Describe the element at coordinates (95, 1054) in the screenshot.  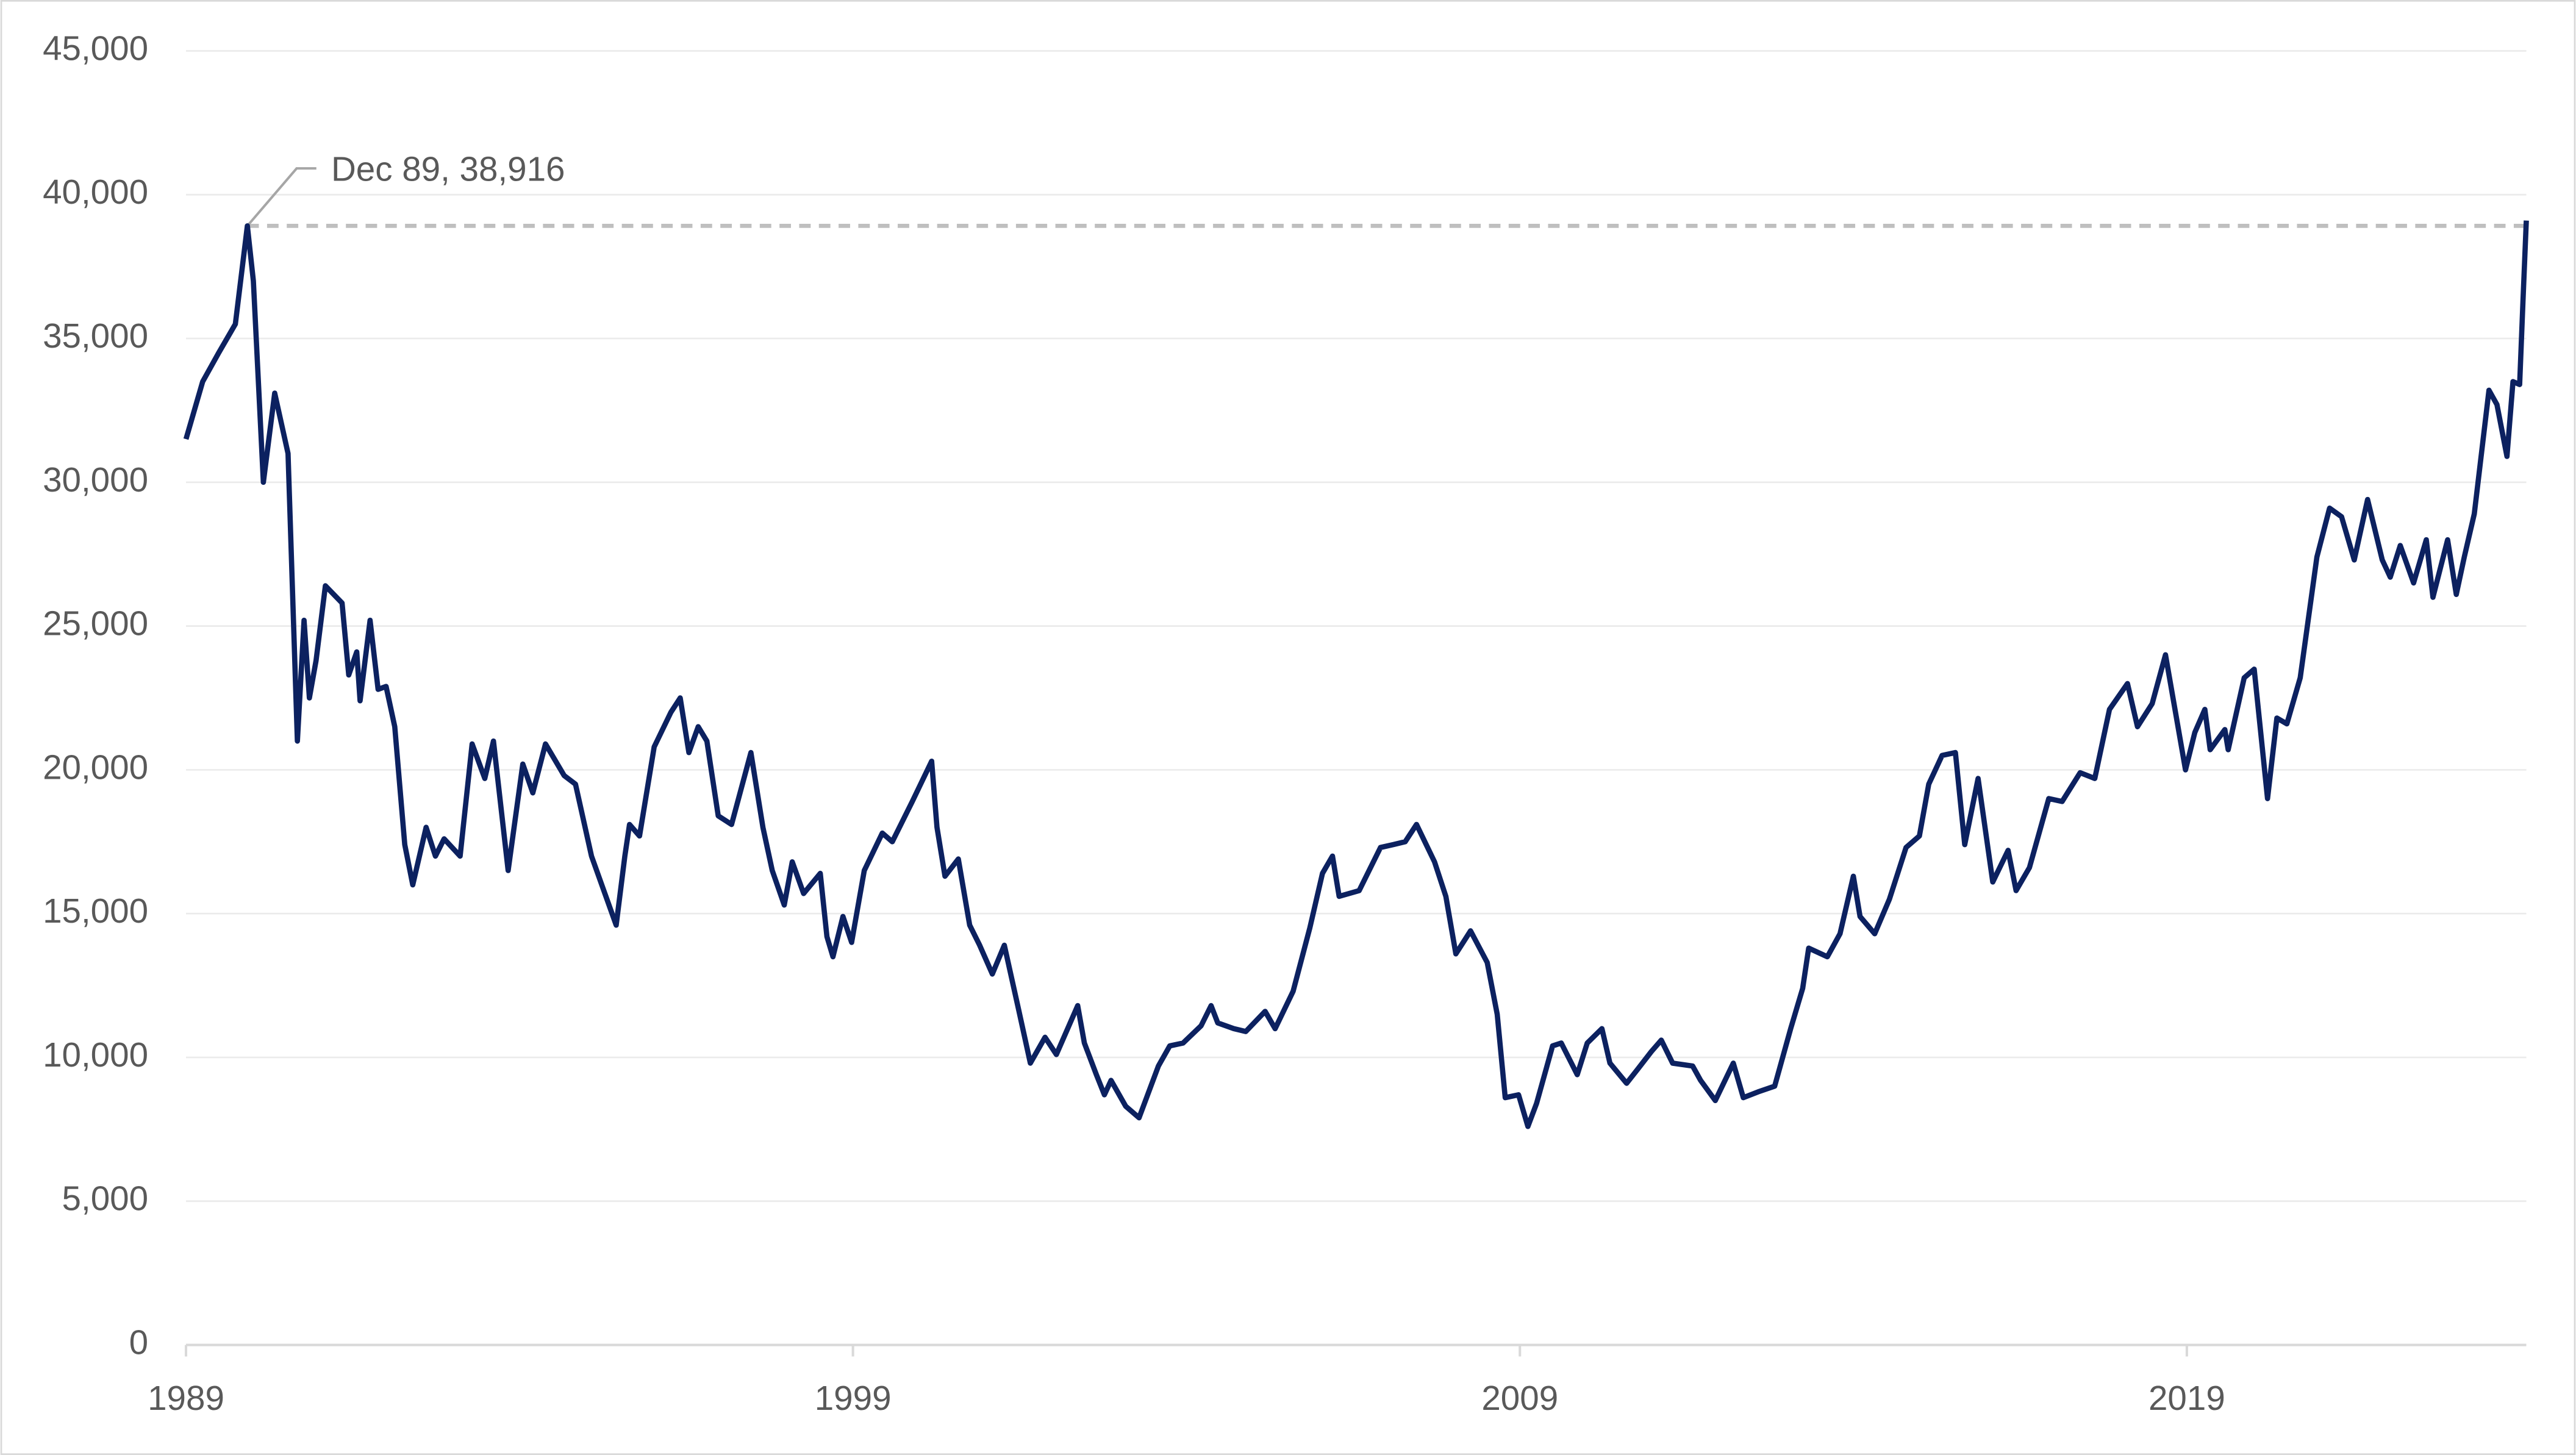
I see `y-tick-label: 10,000` at that location.